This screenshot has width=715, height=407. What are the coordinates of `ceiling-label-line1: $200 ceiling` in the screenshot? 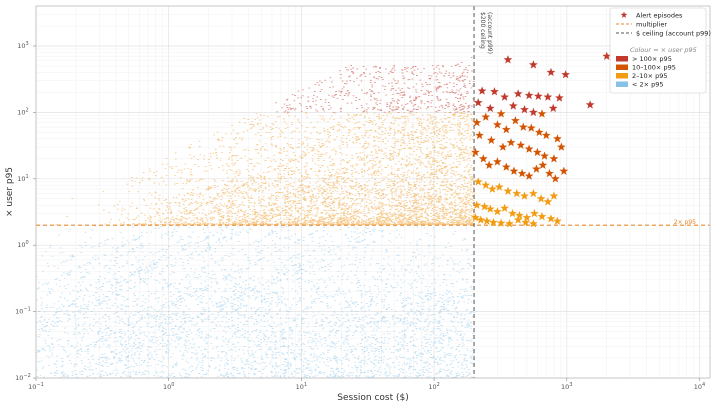 It's located at (482, 30).